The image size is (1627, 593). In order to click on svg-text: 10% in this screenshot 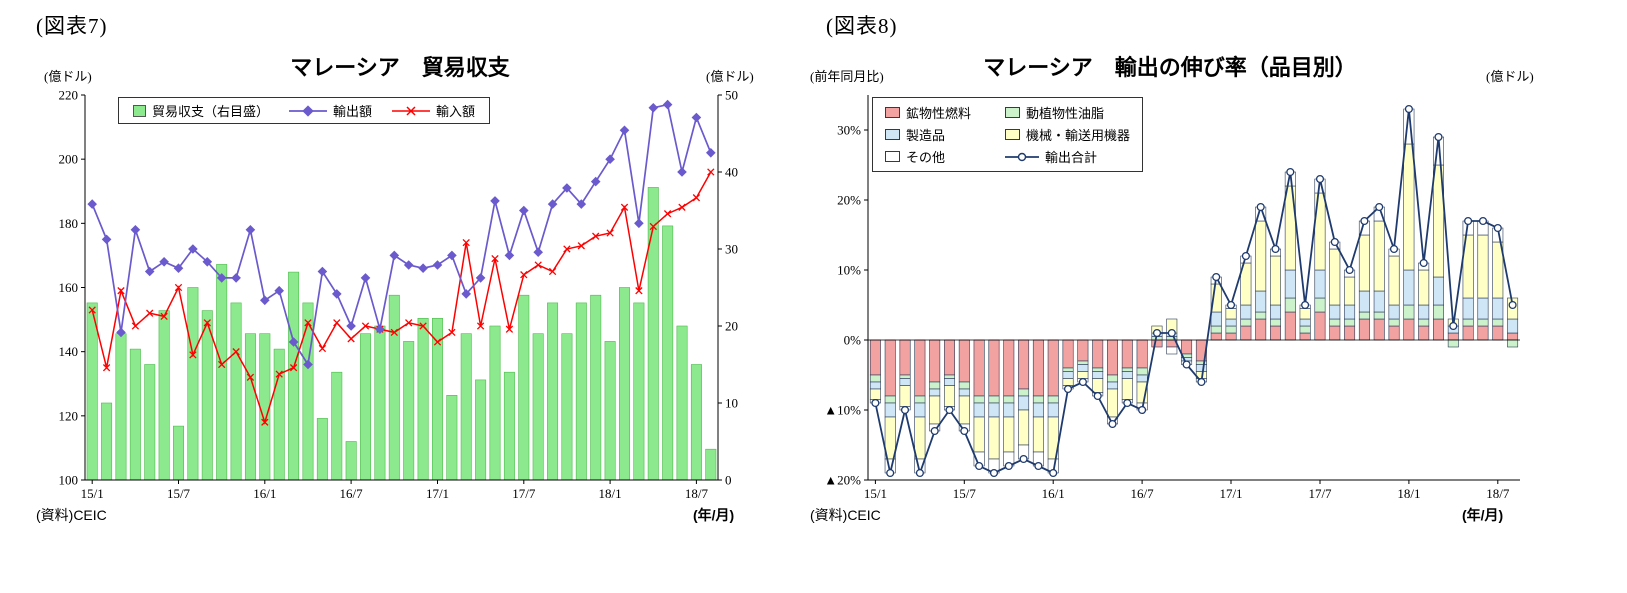, I will do `click(849, 270)`.